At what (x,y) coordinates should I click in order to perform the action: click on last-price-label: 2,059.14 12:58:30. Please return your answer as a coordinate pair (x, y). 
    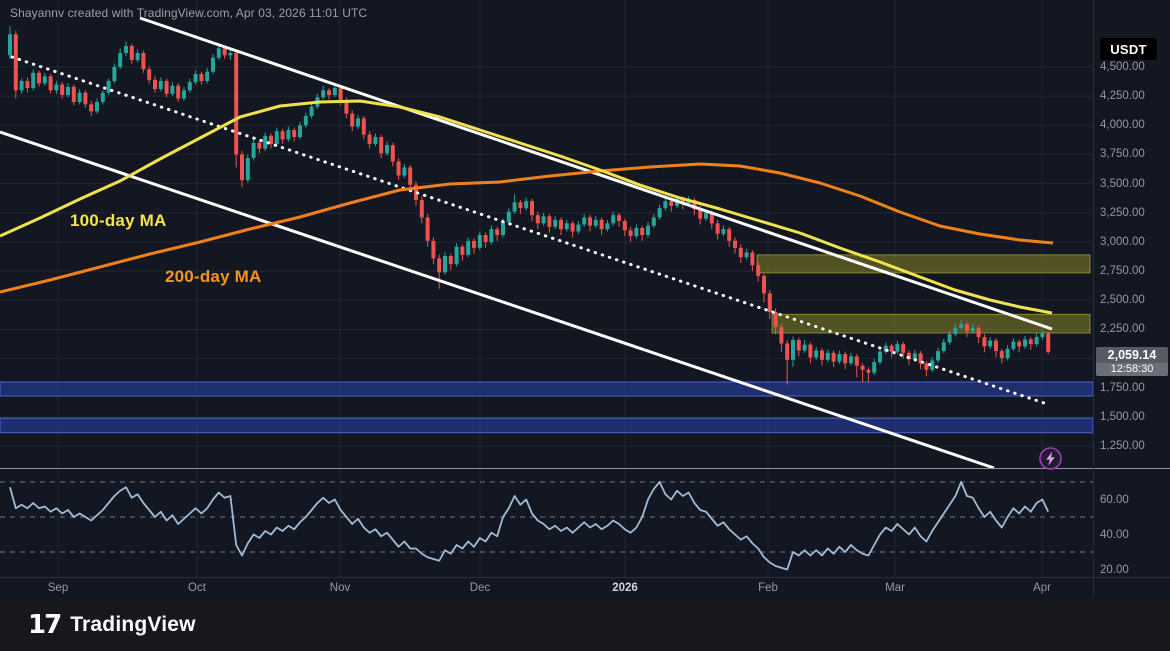
    Looking at the image, I should click on (1132, 361).